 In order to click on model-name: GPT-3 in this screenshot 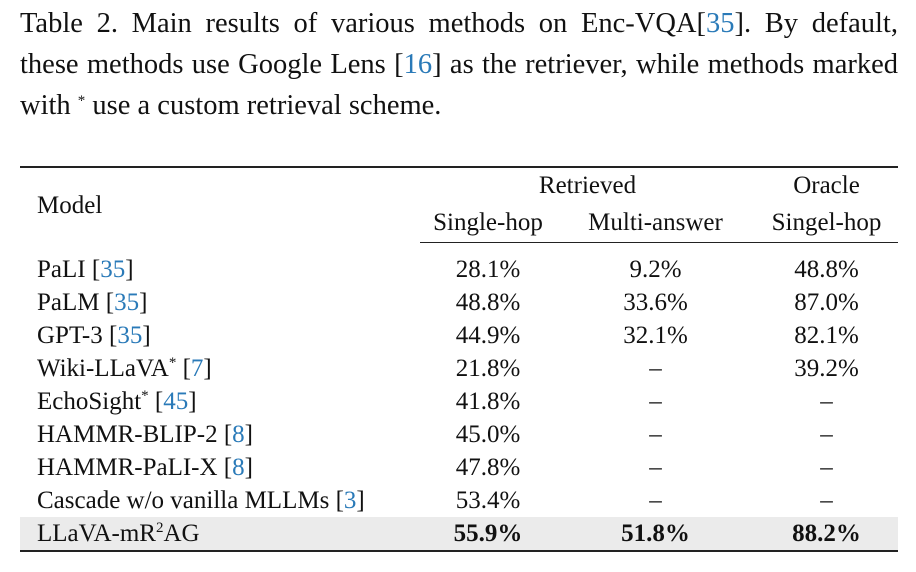, I will do `click(70, 335)`.